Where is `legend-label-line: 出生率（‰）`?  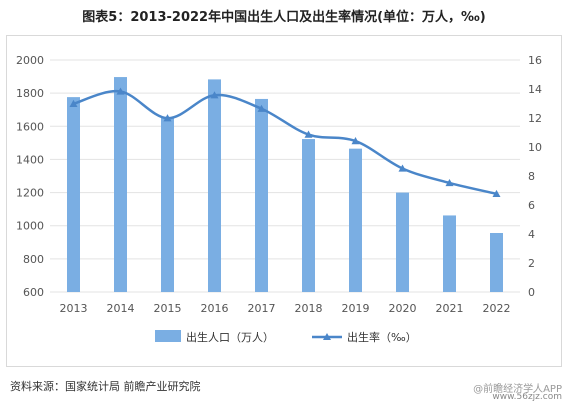
legend-label-line: 出生率（‰） is located at coordinates (382, 337).